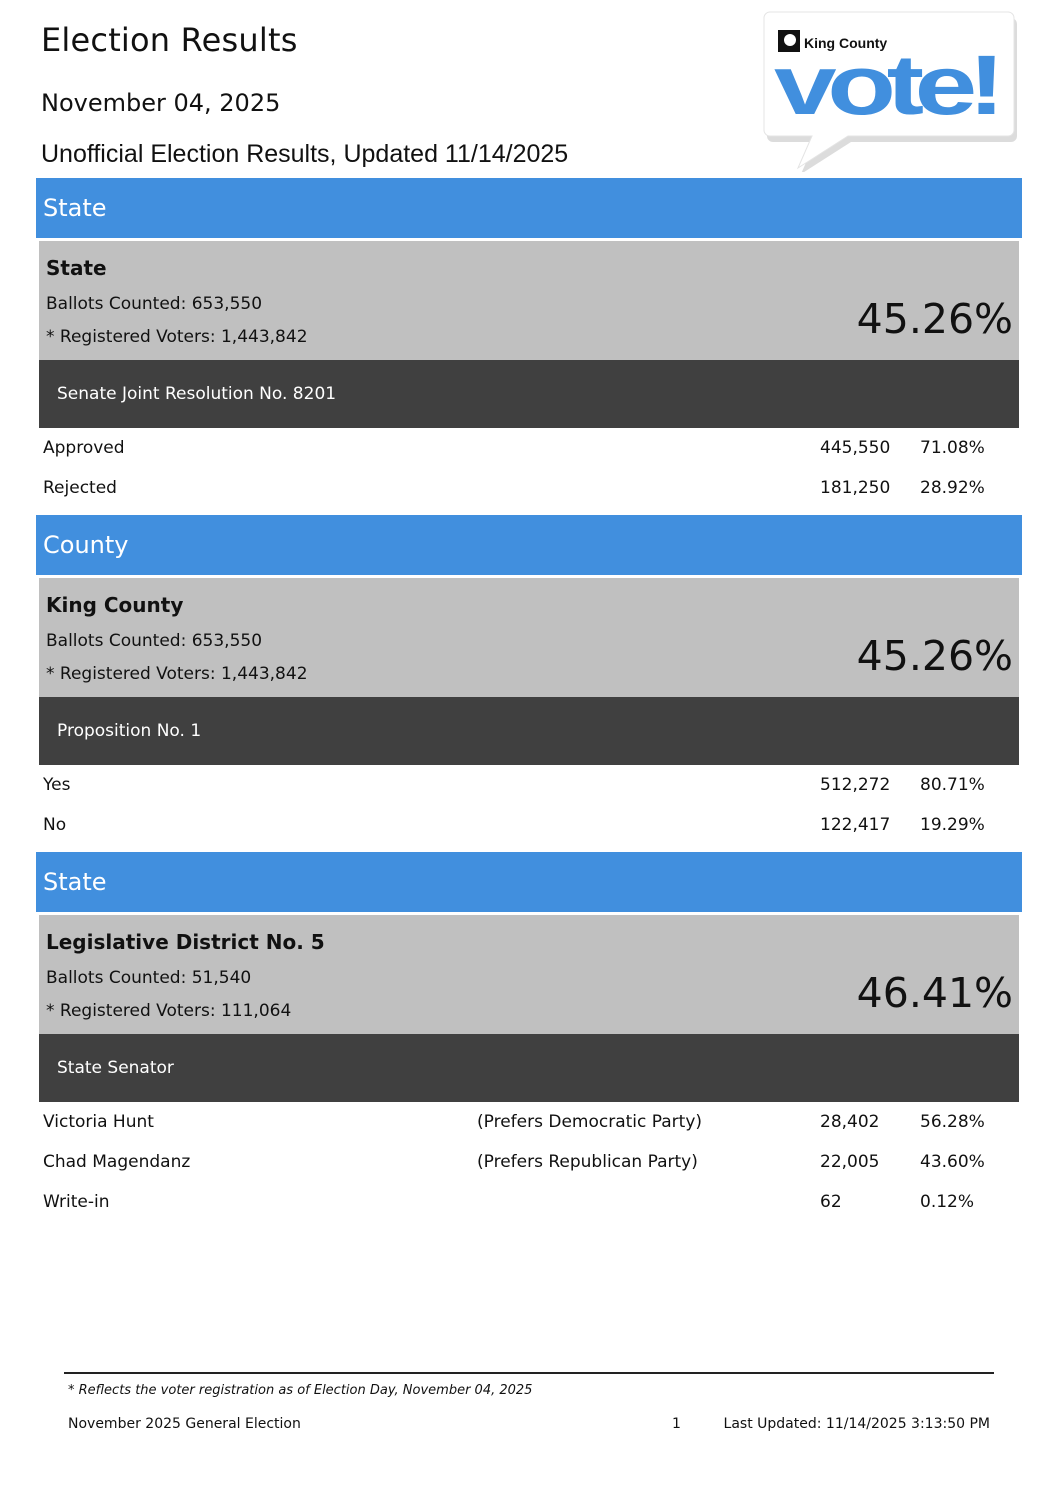 This screenshot has width=1058, height=1497. What do you see at coordinates (161, 103) in the screenshot?
I see `election-date: November 04, 2025` at bounding box center [161, 103].